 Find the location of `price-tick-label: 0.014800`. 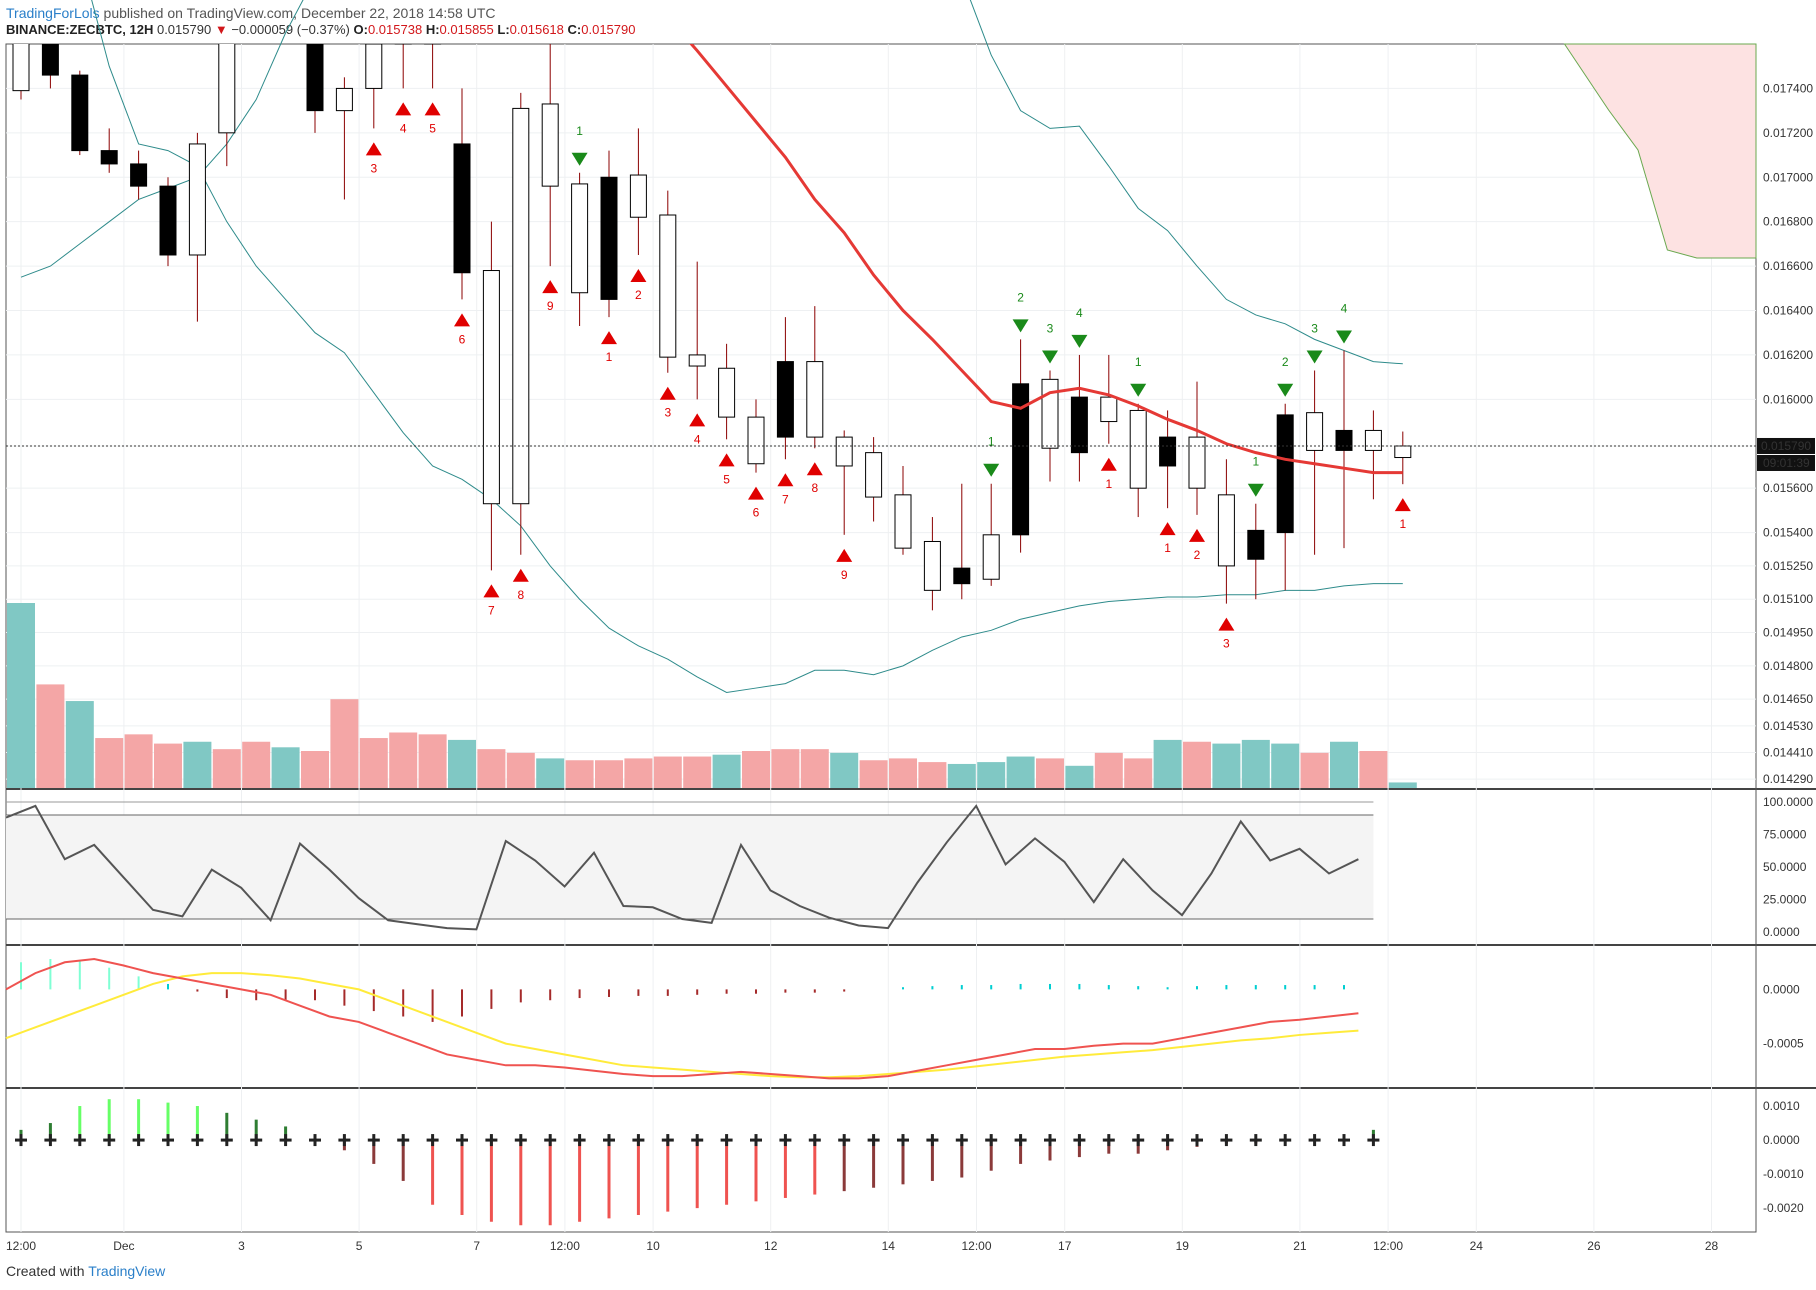

price-tick-label: 0.014800 is located at coordinates (1788, 666).